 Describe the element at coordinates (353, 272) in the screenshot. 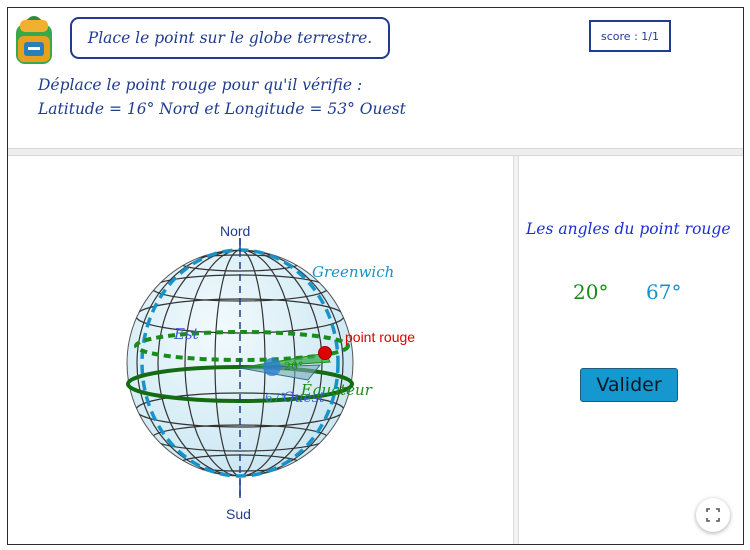

I see `greenwich-label: Greenwich` at that location.